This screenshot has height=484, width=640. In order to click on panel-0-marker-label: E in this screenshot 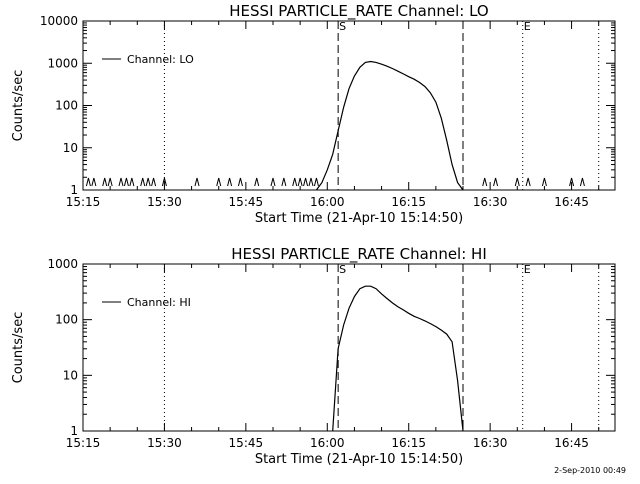, I will do `click(527, 26)`.